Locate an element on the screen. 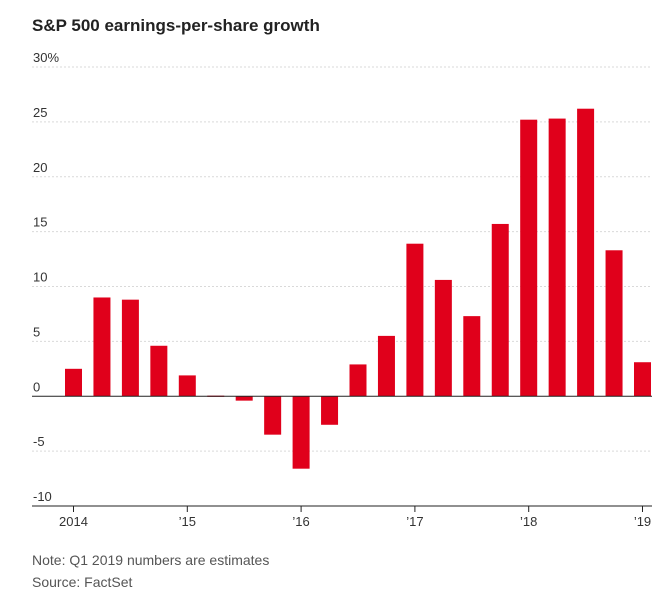  y-tick-label: -5 is located at coordinates (39, 441).